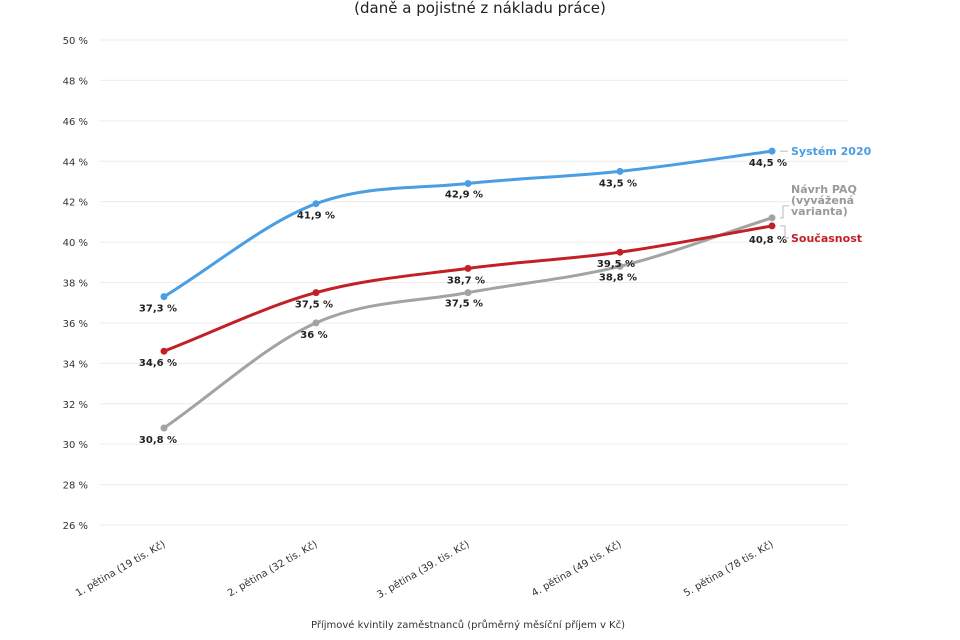 The width and height of the screenshot is (960, 640). Describe the element at coordinates (121, 568) in the screenshot. I see `x-tick-label: 1. pětina (19 tis. Kč)` at that location.